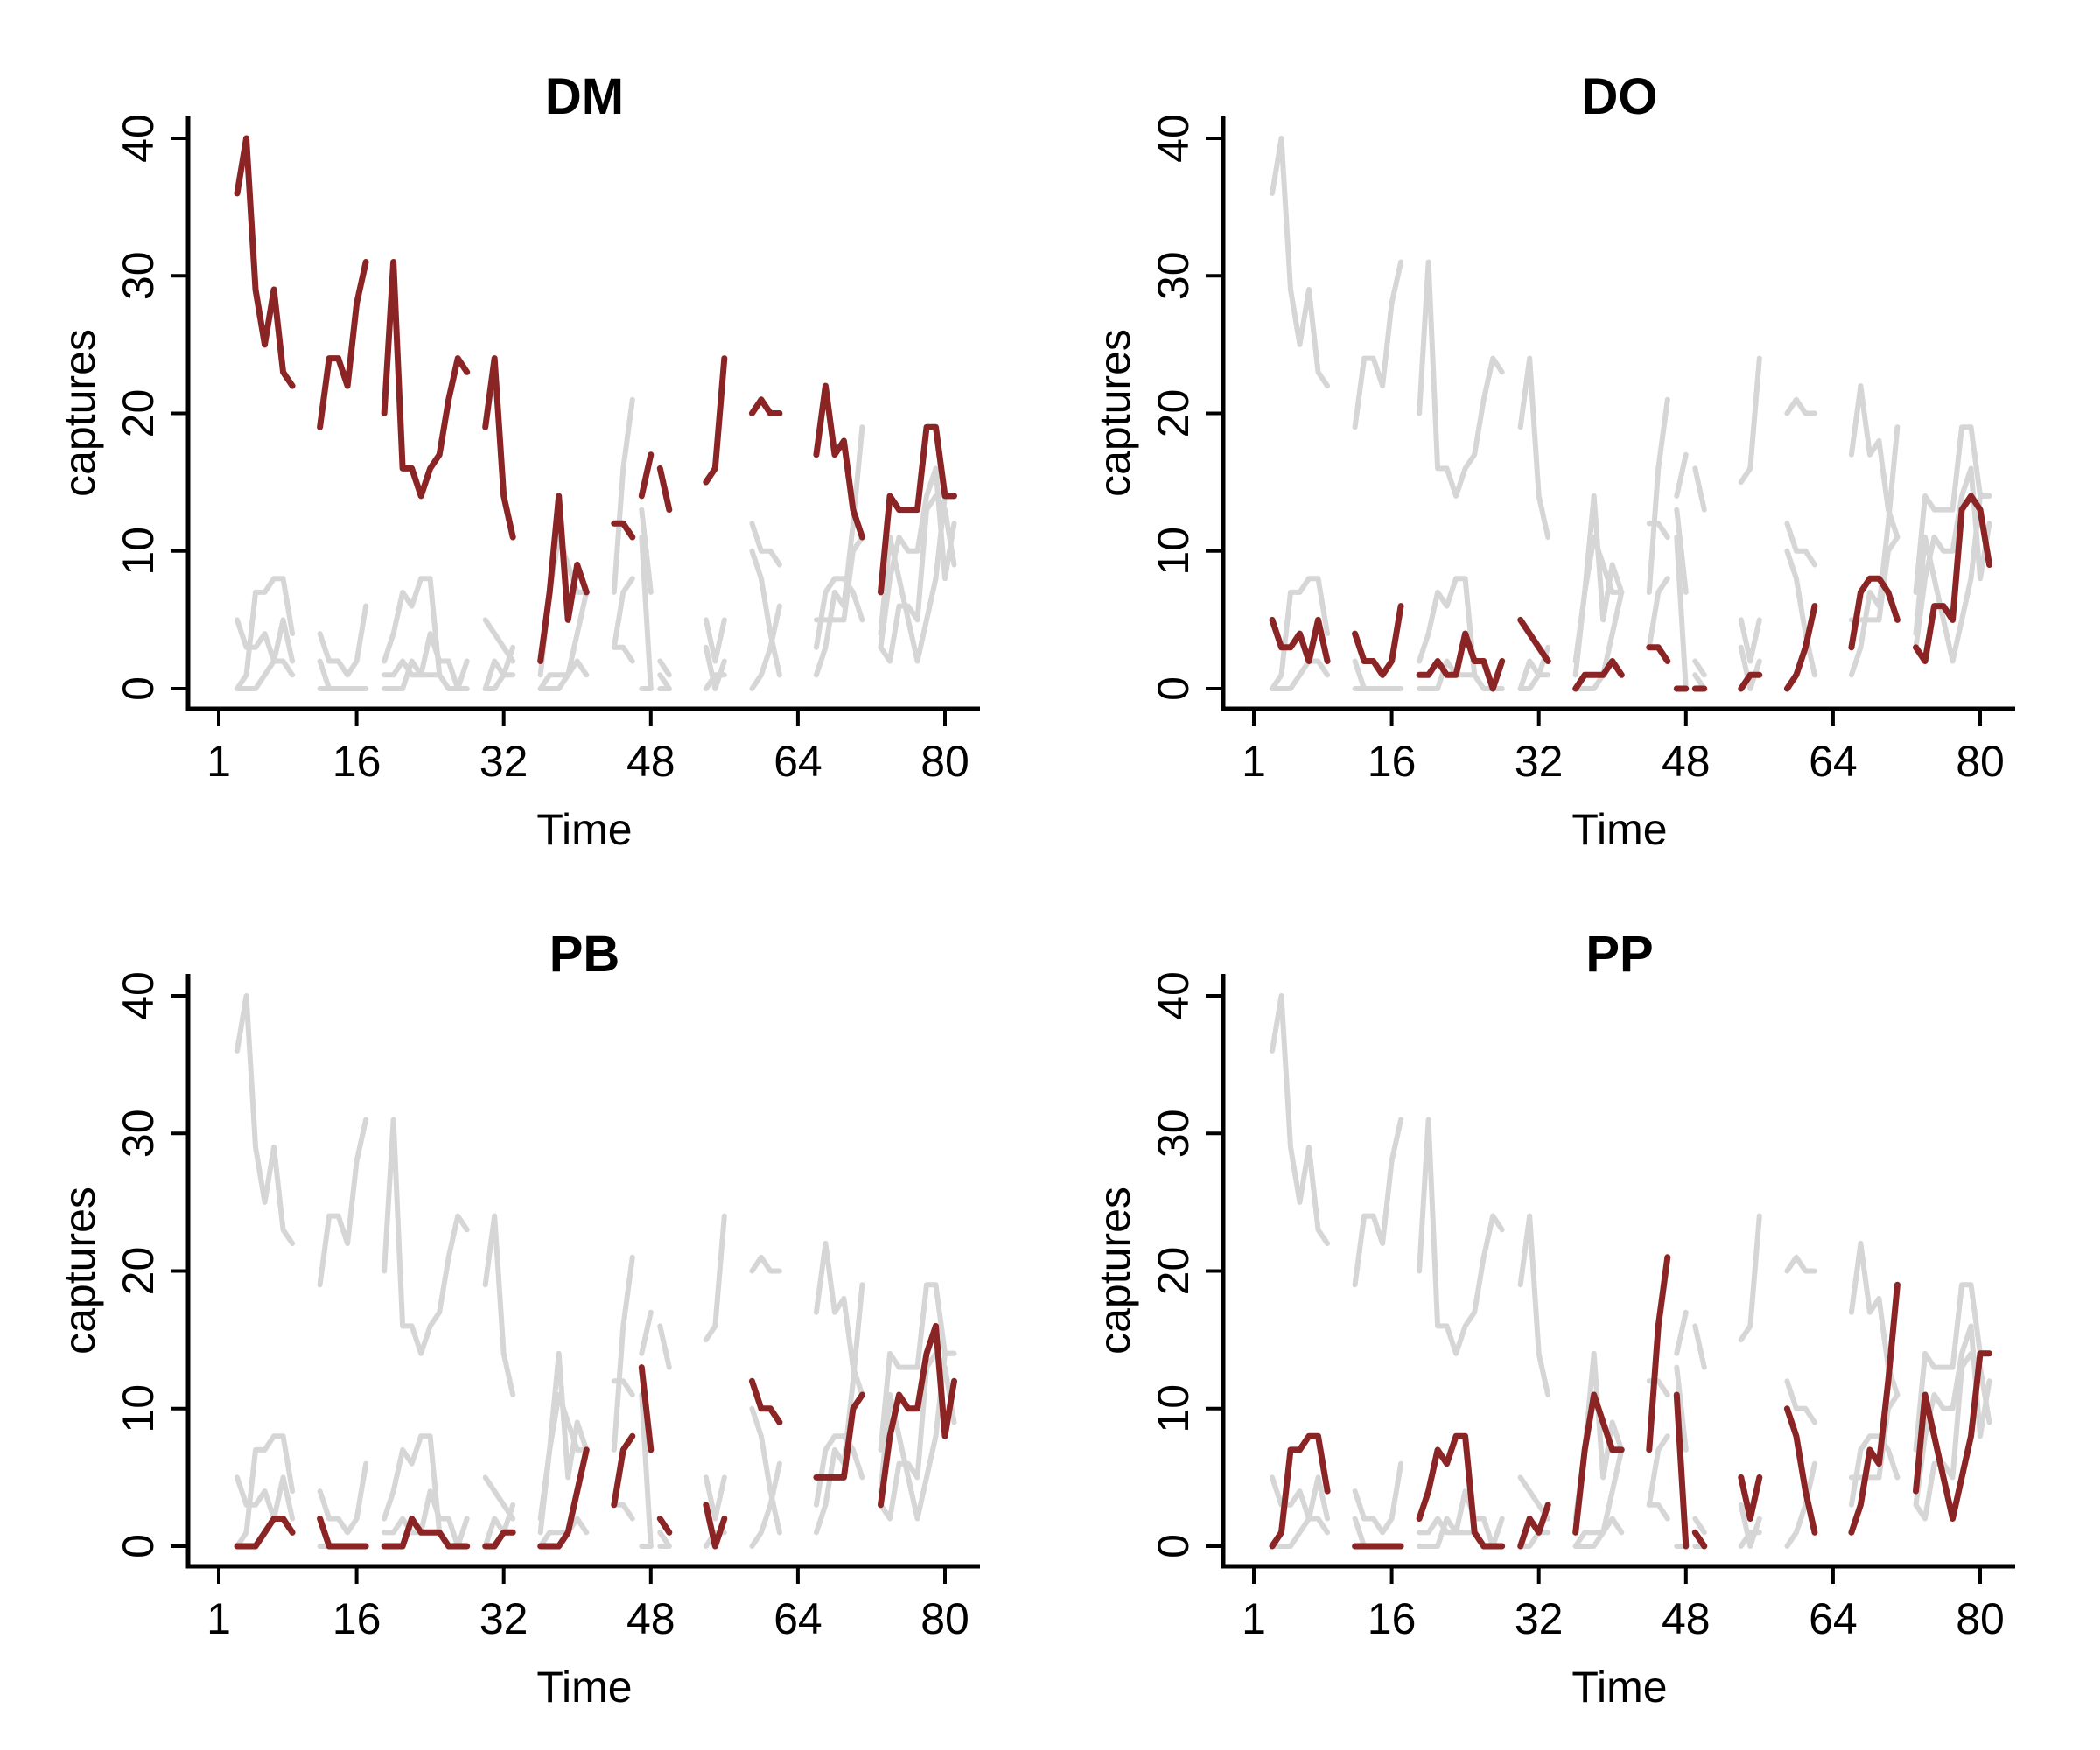 This screenshot has width=2100, height=1750. What do you see at coordinates (1619, 954) in the screenshot?
I see `panel-title: PP` at bounding box center [1619, 954].